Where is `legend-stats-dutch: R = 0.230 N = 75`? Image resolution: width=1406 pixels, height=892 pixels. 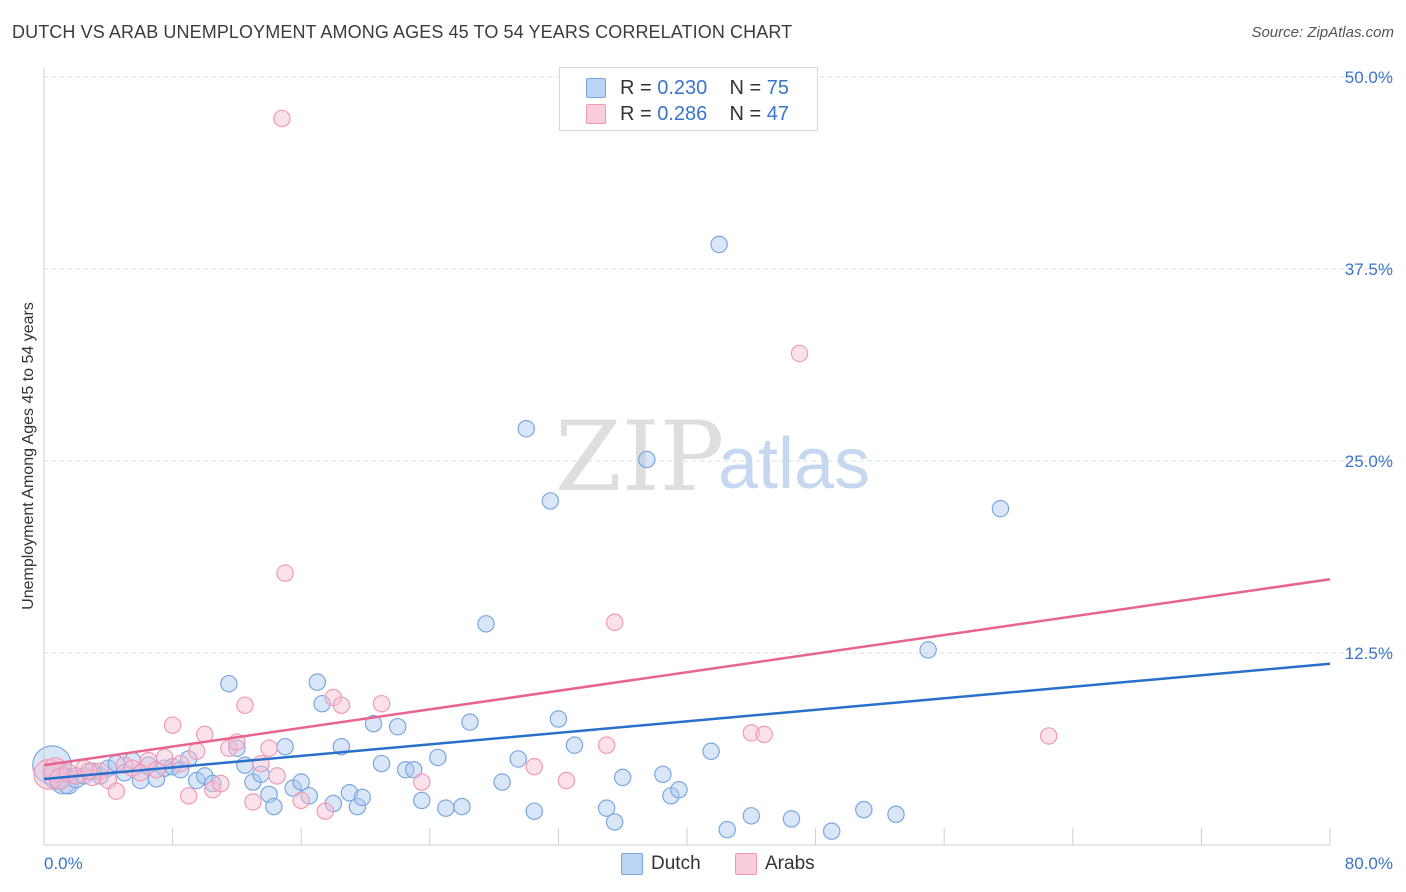 legend-stats-dutch: R = 0.230 N = 75 is located at coordinates (704, 88).